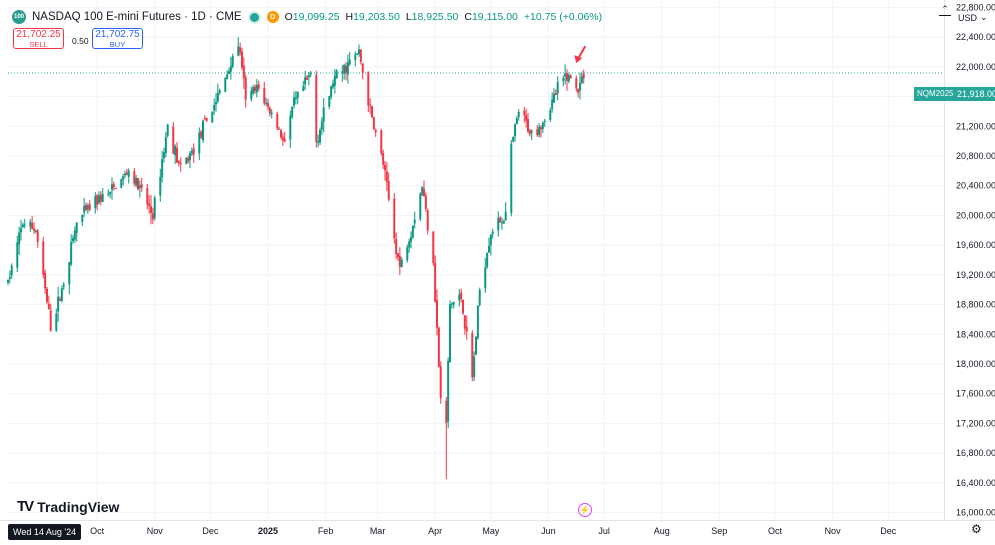 The image size is (995, 545). Describe the element at coordinates (210, 531) in the screenshot. I see `time-tick-label: Dec` at that location.